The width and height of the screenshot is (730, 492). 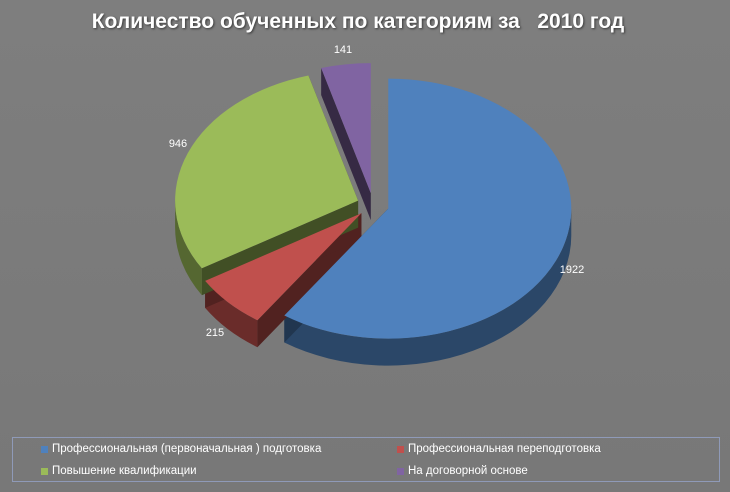 I want to click on legend-item-1: Профессиональная переподготовка, so click(x=499, y=449).